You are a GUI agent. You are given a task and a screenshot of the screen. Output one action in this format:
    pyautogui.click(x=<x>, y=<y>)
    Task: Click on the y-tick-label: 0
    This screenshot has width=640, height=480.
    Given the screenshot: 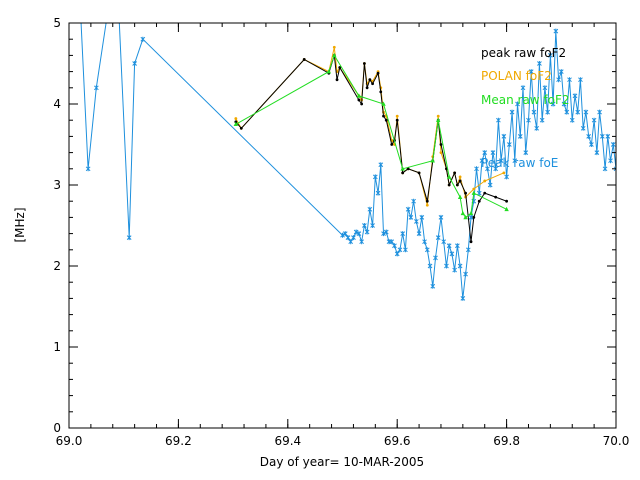 What is the action you would take?
    pyautogui.click(x=57, y=428)
    